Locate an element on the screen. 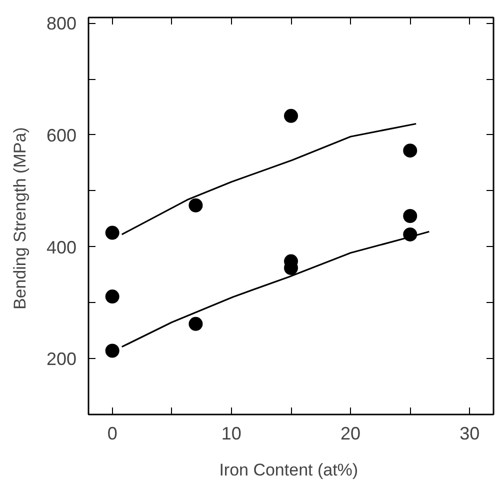  x-tick-label: 10 is located at coordinates (231, 434).